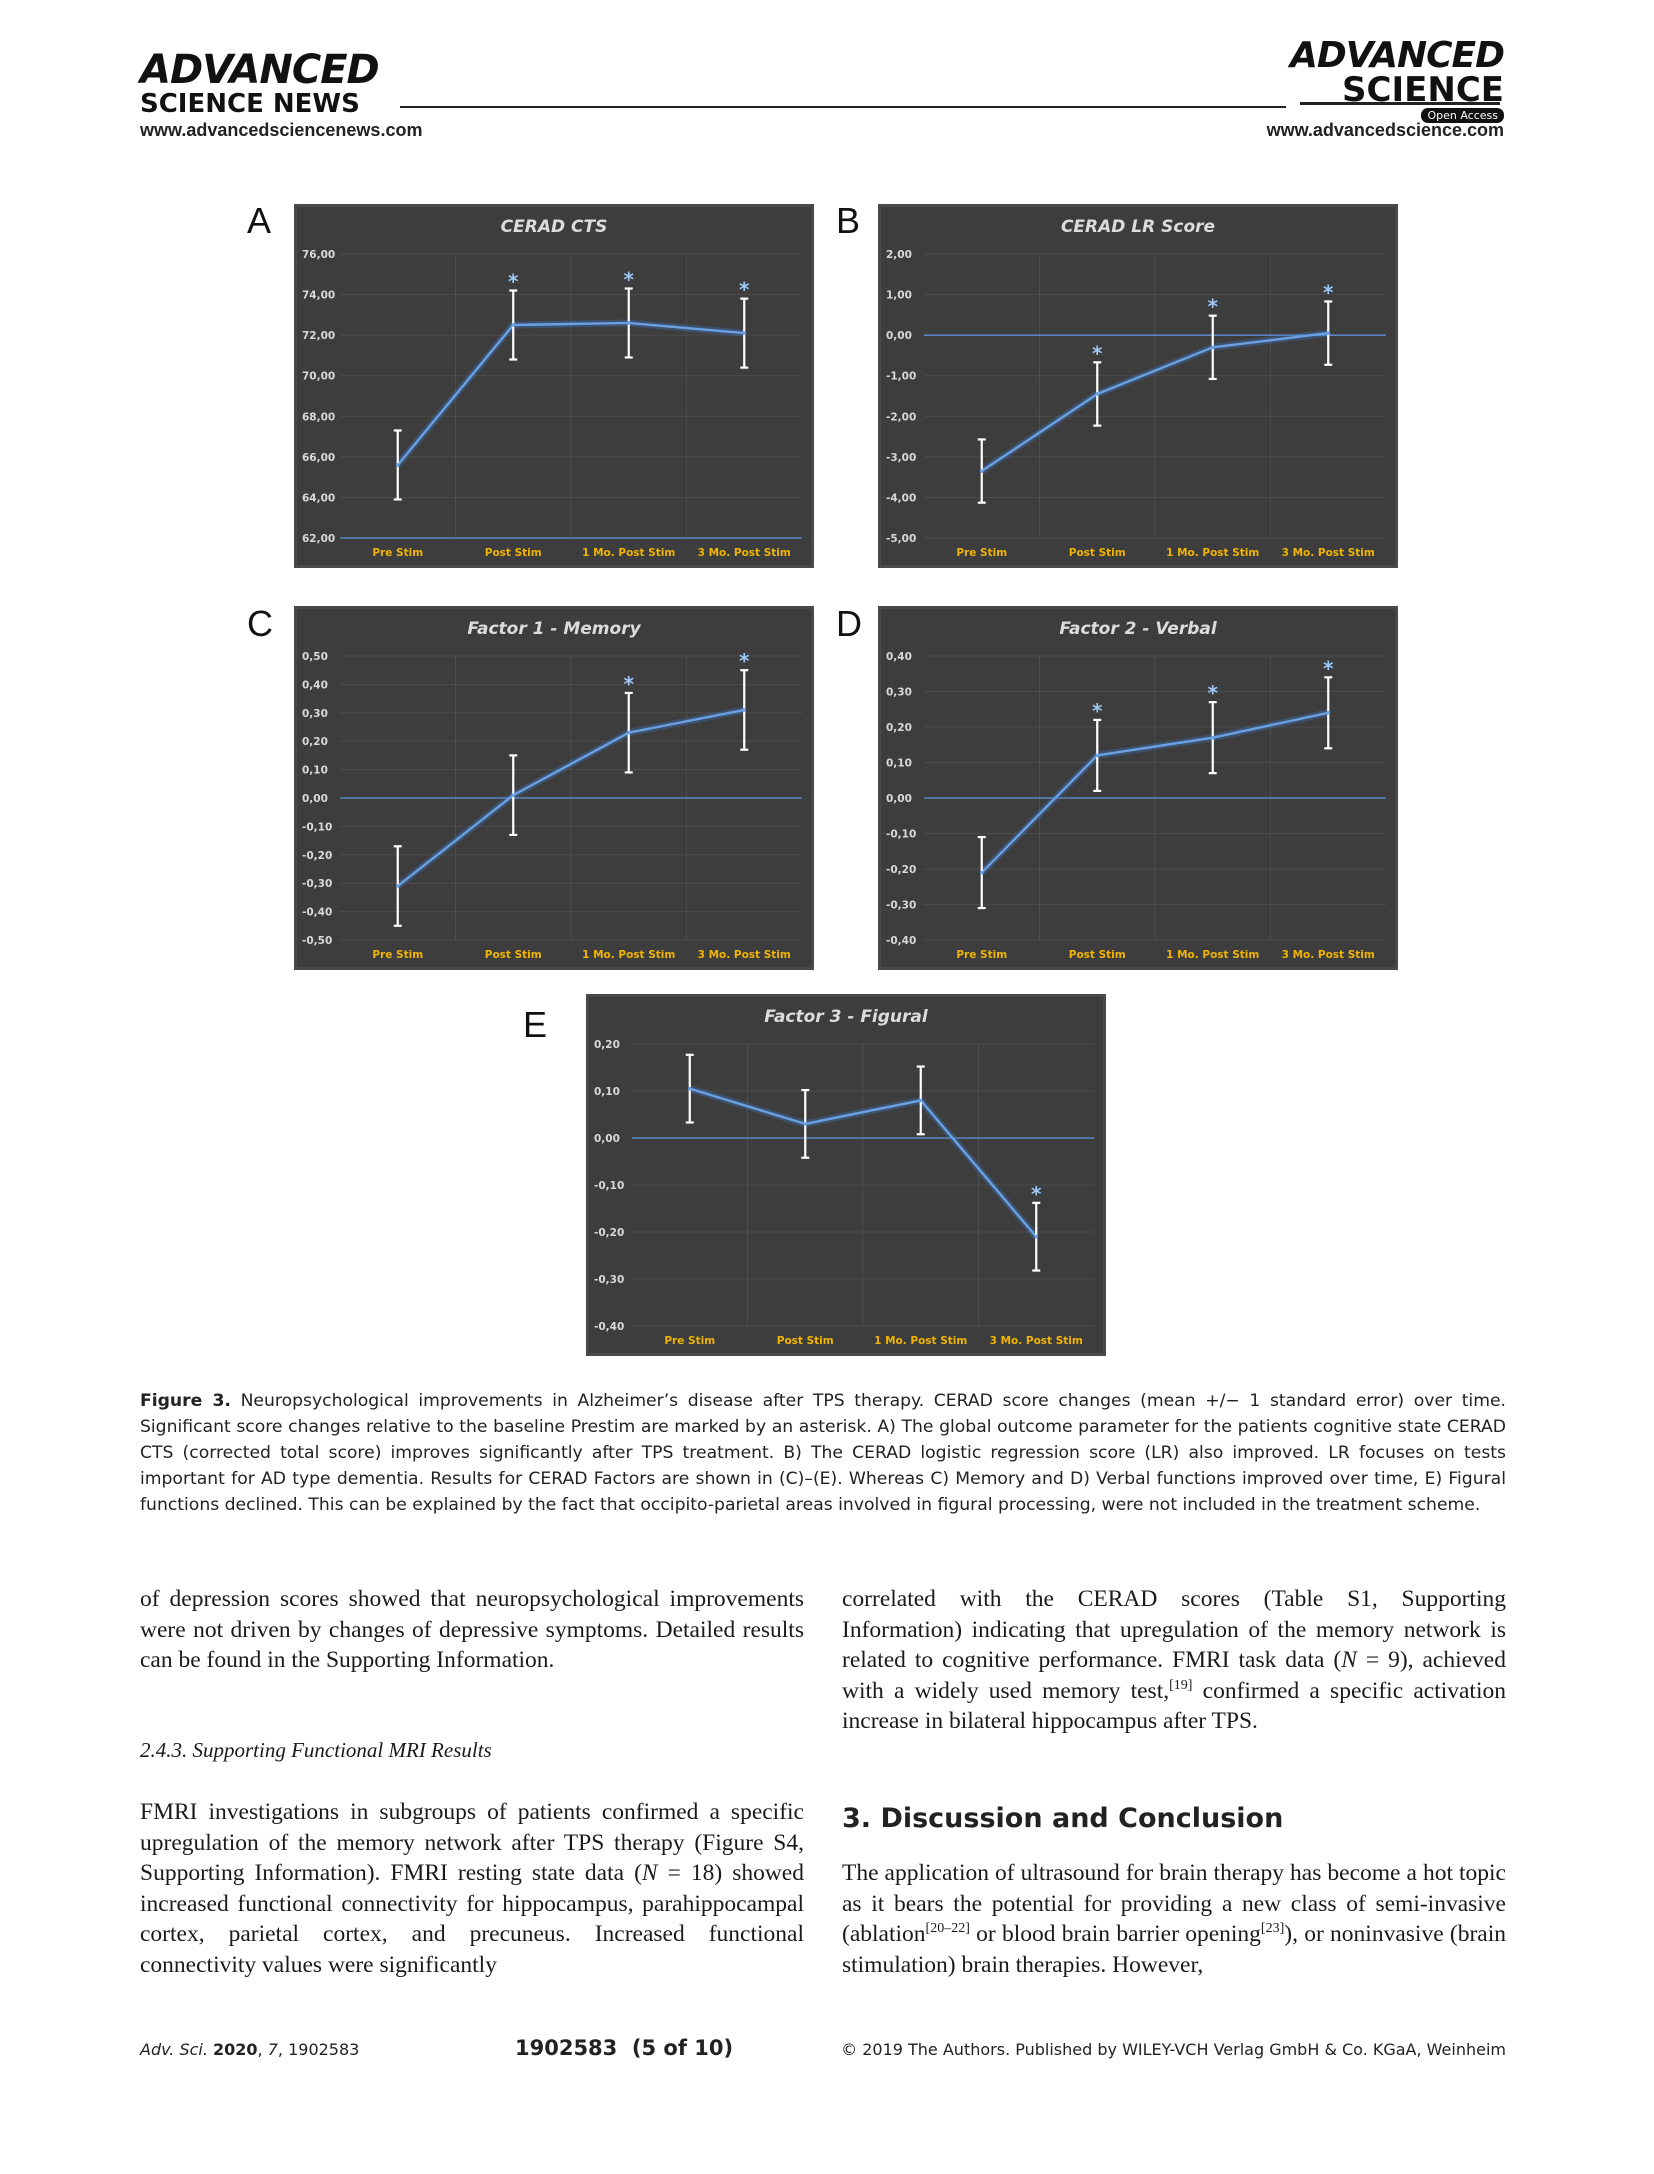  I want to click on y-tick-label: 62,00, so click(318, 539).